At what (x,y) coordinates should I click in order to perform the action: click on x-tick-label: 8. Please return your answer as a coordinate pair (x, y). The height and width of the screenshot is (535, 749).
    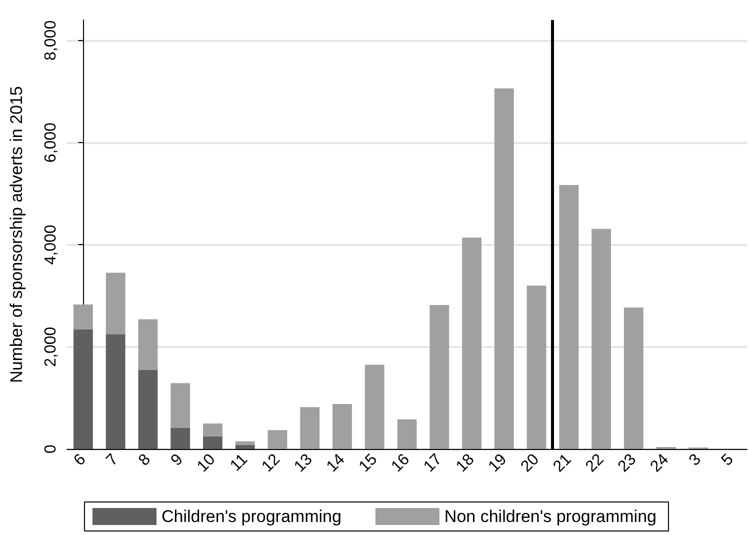
    Looking at the image, I should click on (145, 460).